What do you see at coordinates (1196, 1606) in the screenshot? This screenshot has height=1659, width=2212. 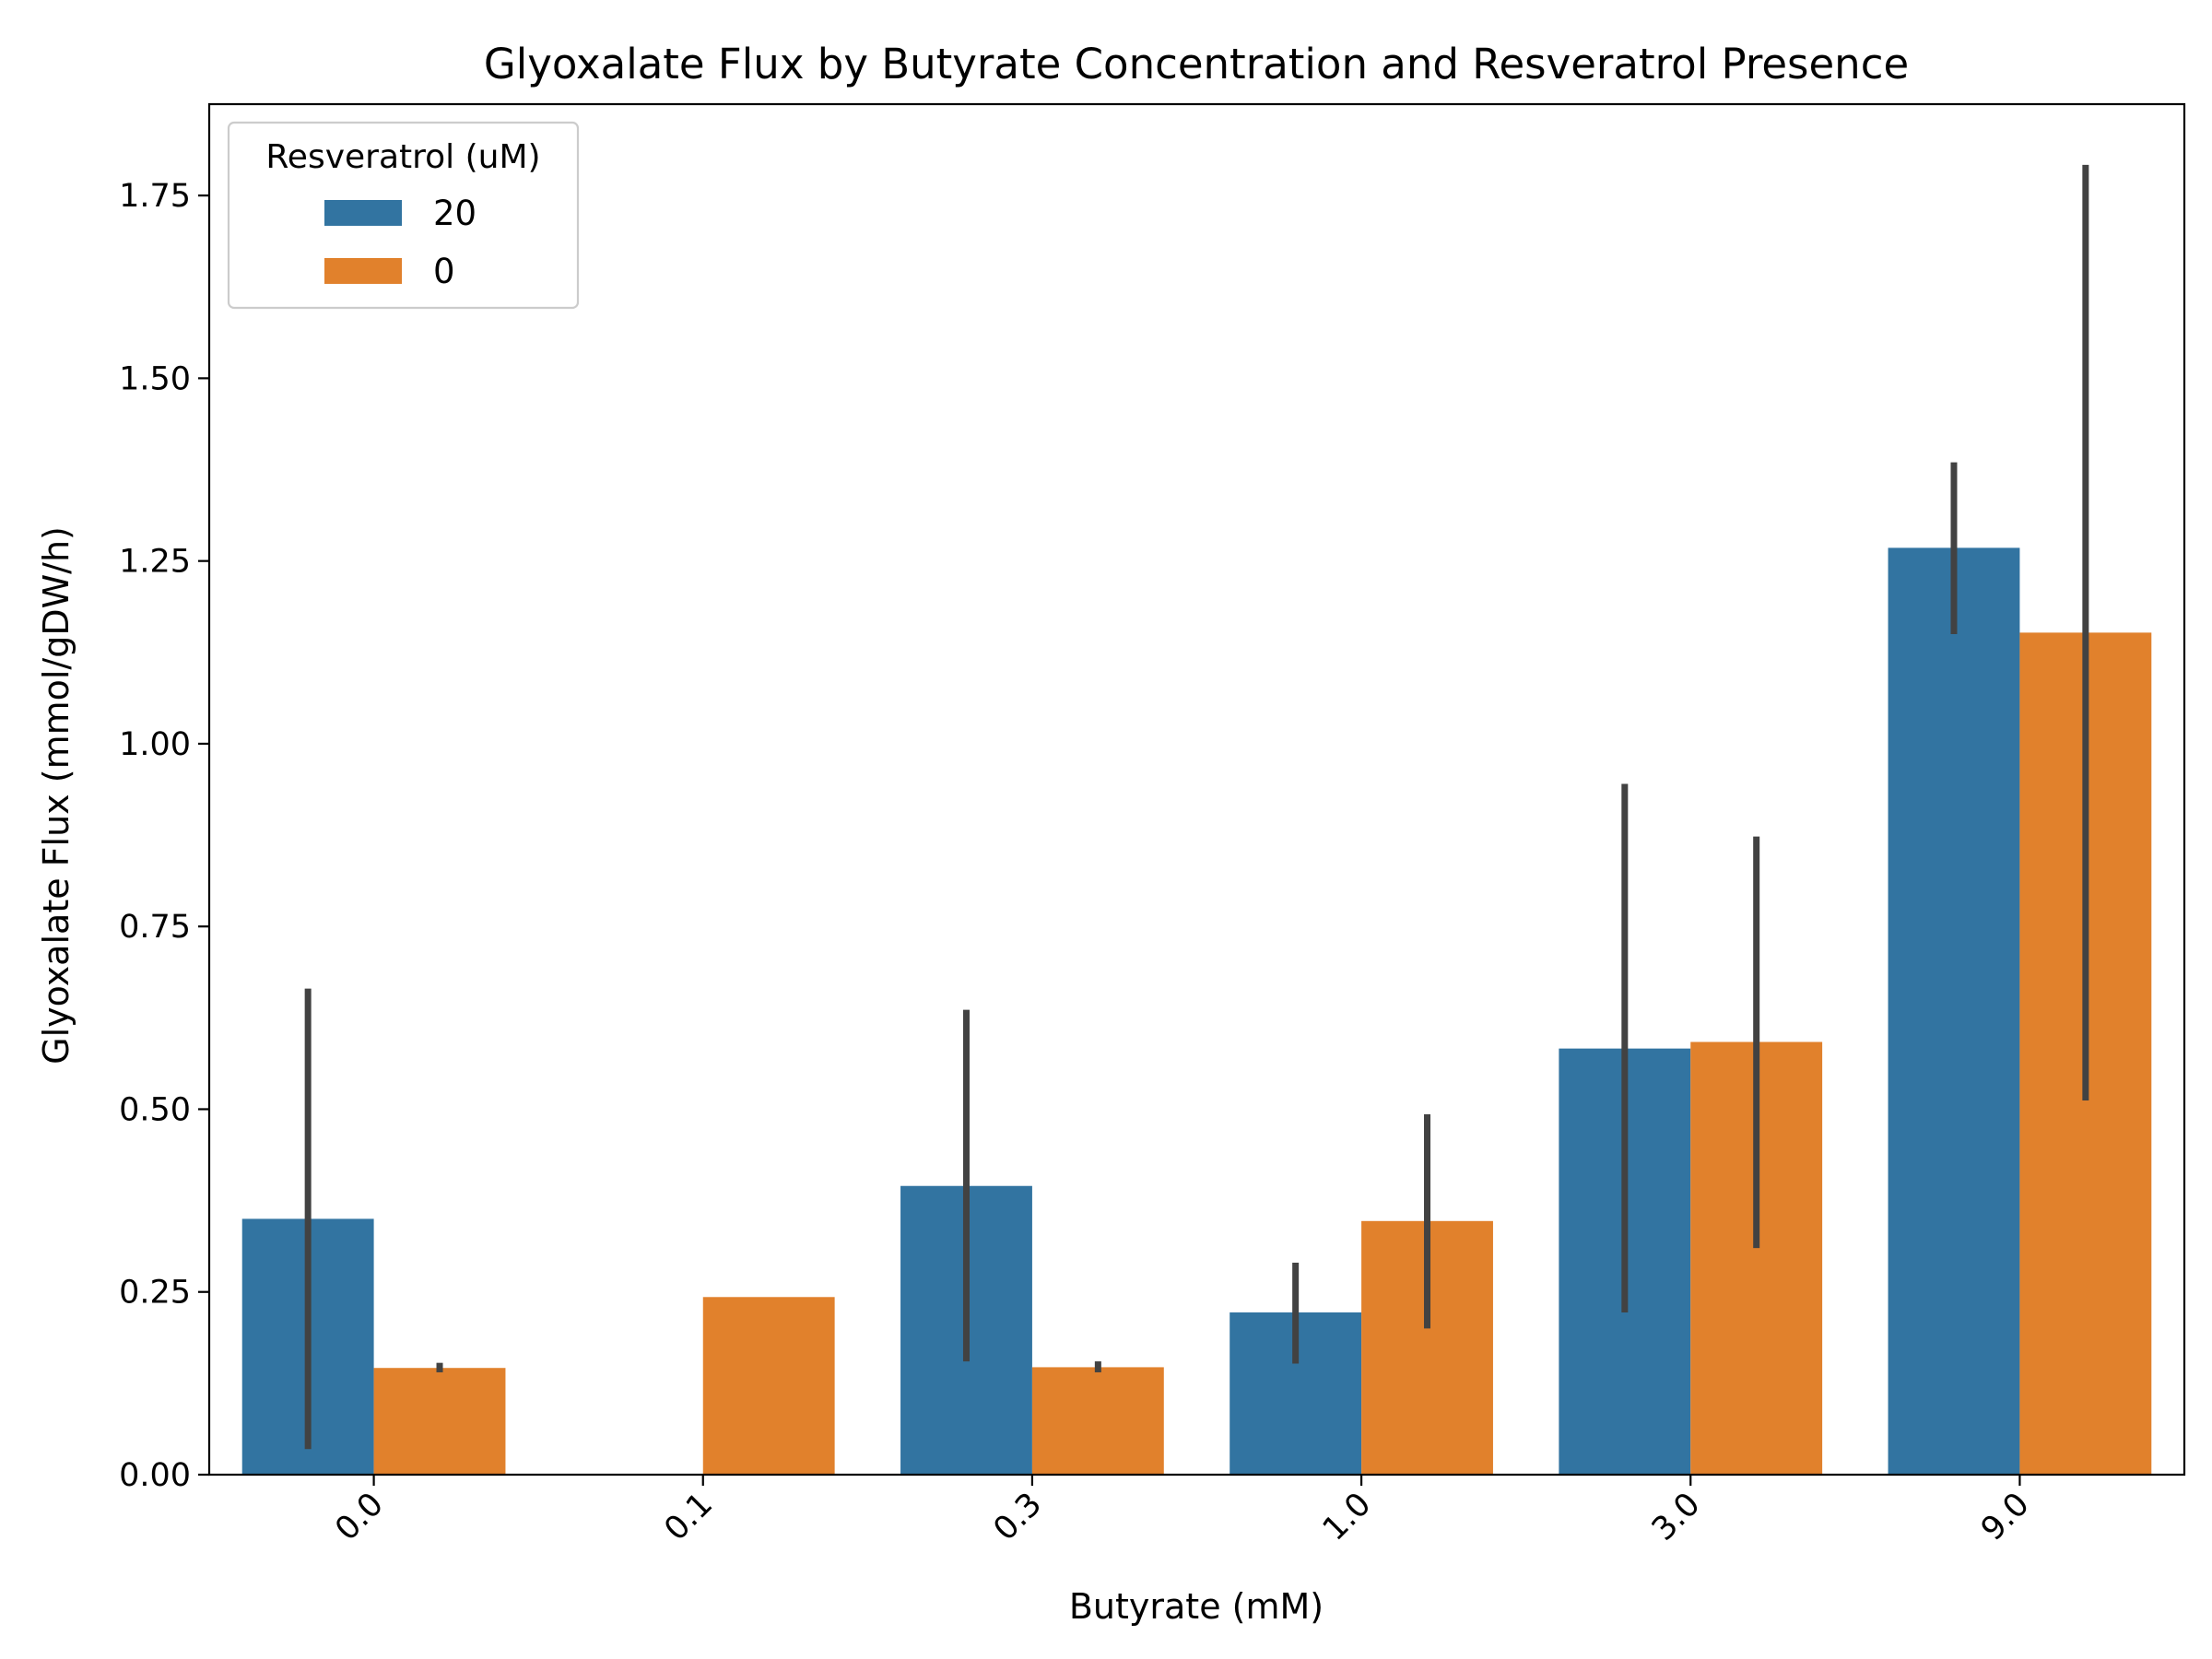 I see `x-axis-label: Butyrate (mM)` at bounding box center [1196, 1606].